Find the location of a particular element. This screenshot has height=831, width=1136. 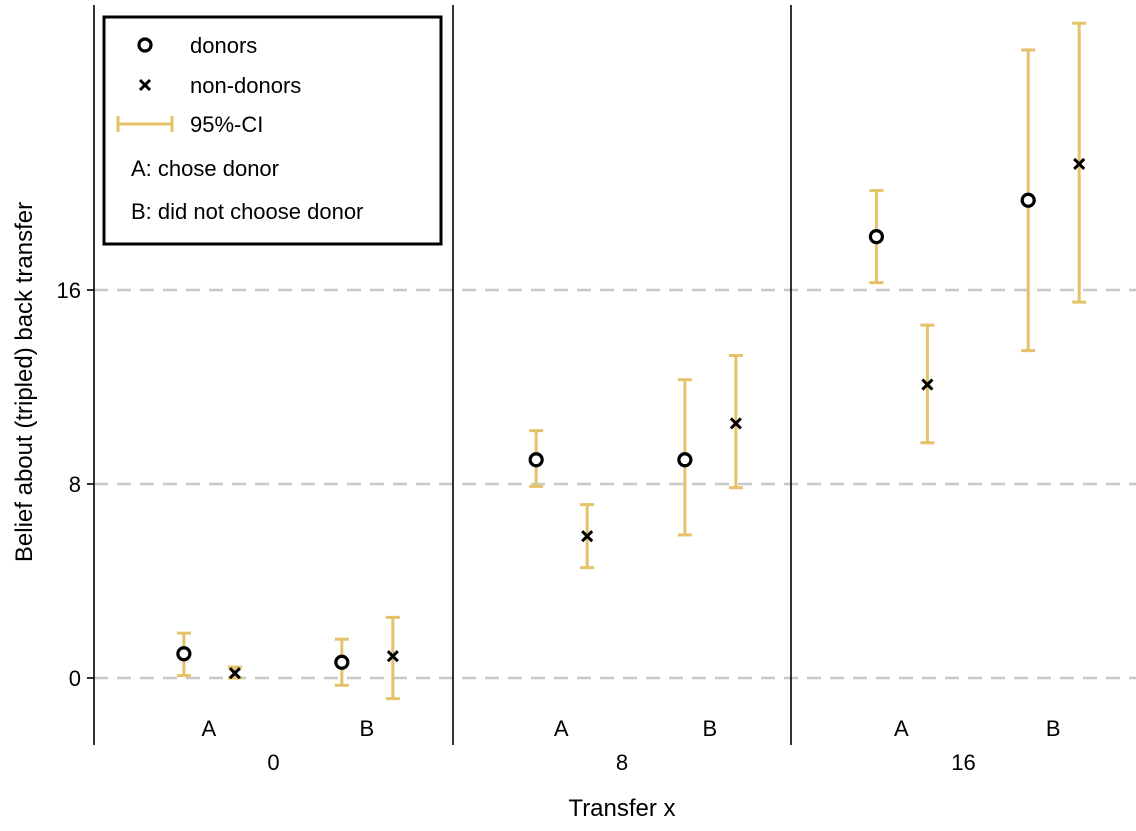

y-tick-label: 8 is located at coordinates (75, 484).